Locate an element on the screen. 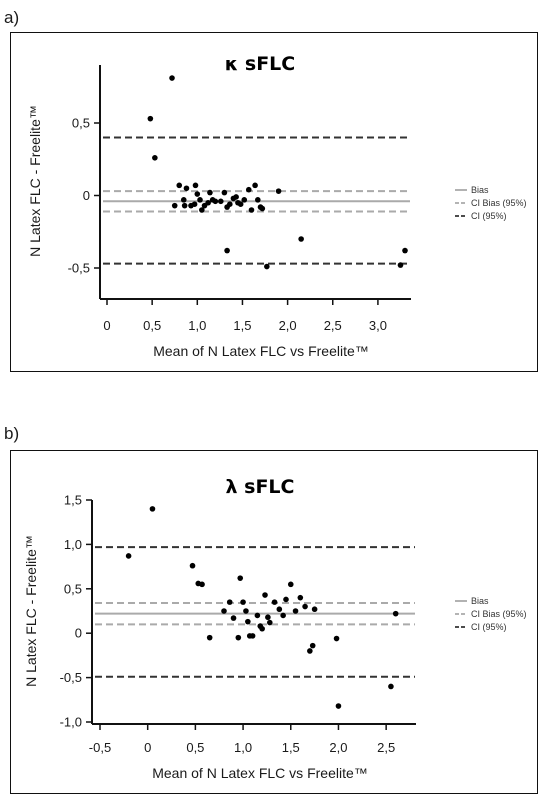 This screenshot has height=794, width=548. chart-title: λ sFLC is located at coordinates (260, 487).